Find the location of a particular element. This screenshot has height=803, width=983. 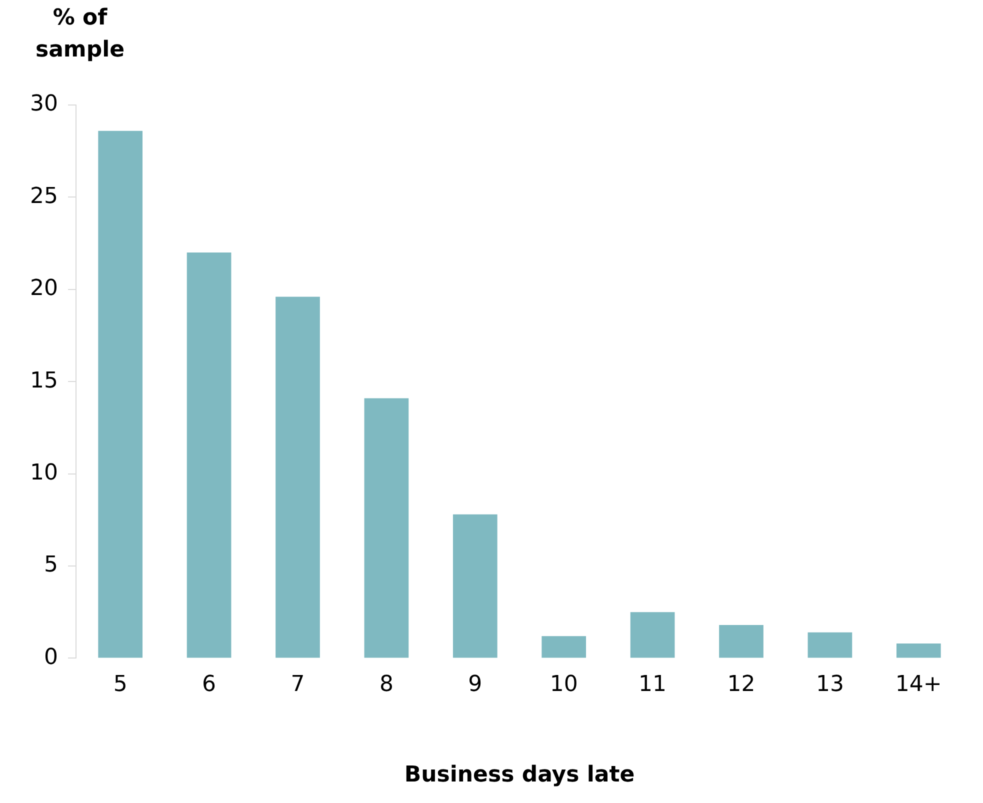

x-tick-label: 11 is located at coordinates (652, 685).